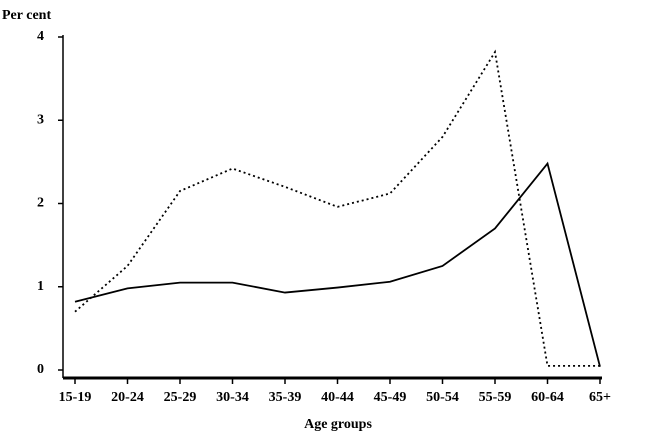  Describe the element at coordinates (285, 397) in the screenshot. I see `x-tick-label: 35-39` at that location.